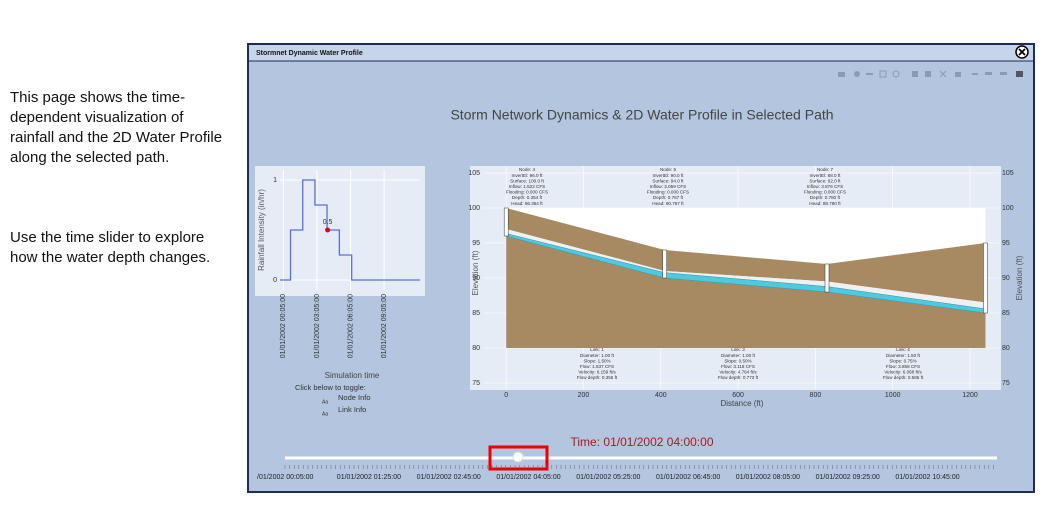  I want to click on y-tick-label: 95, so click(476, 243).